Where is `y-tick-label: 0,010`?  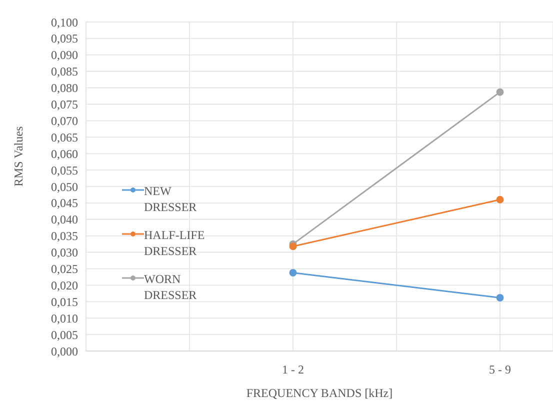 y-tick-label: 0,010 is located at coordinates (64, 318).